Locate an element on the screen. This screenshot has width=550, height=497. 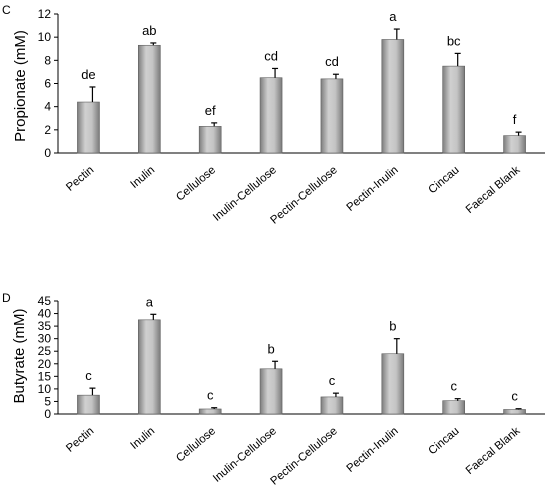
panel-letter-d: D is located at coordinates (6, 298).